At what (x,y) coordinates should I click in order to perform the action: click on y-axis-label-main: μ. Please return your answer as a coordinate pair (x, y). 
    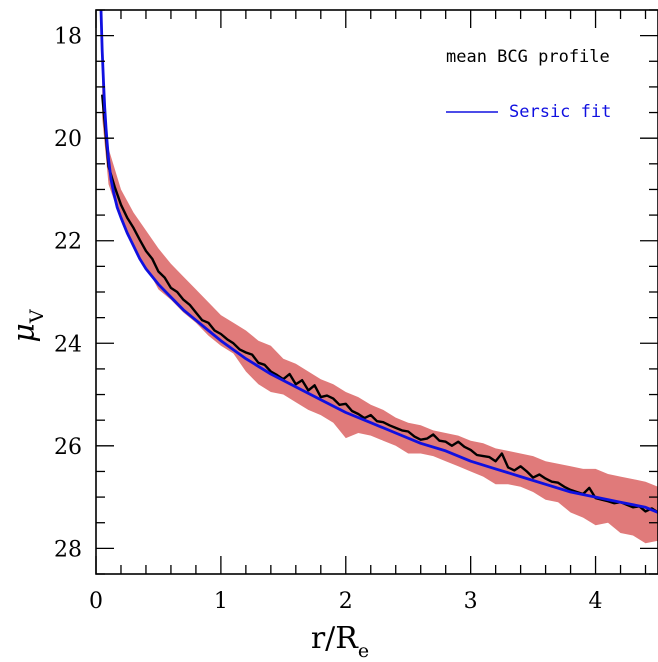
    Looking at the image, I should click on (24, 333).